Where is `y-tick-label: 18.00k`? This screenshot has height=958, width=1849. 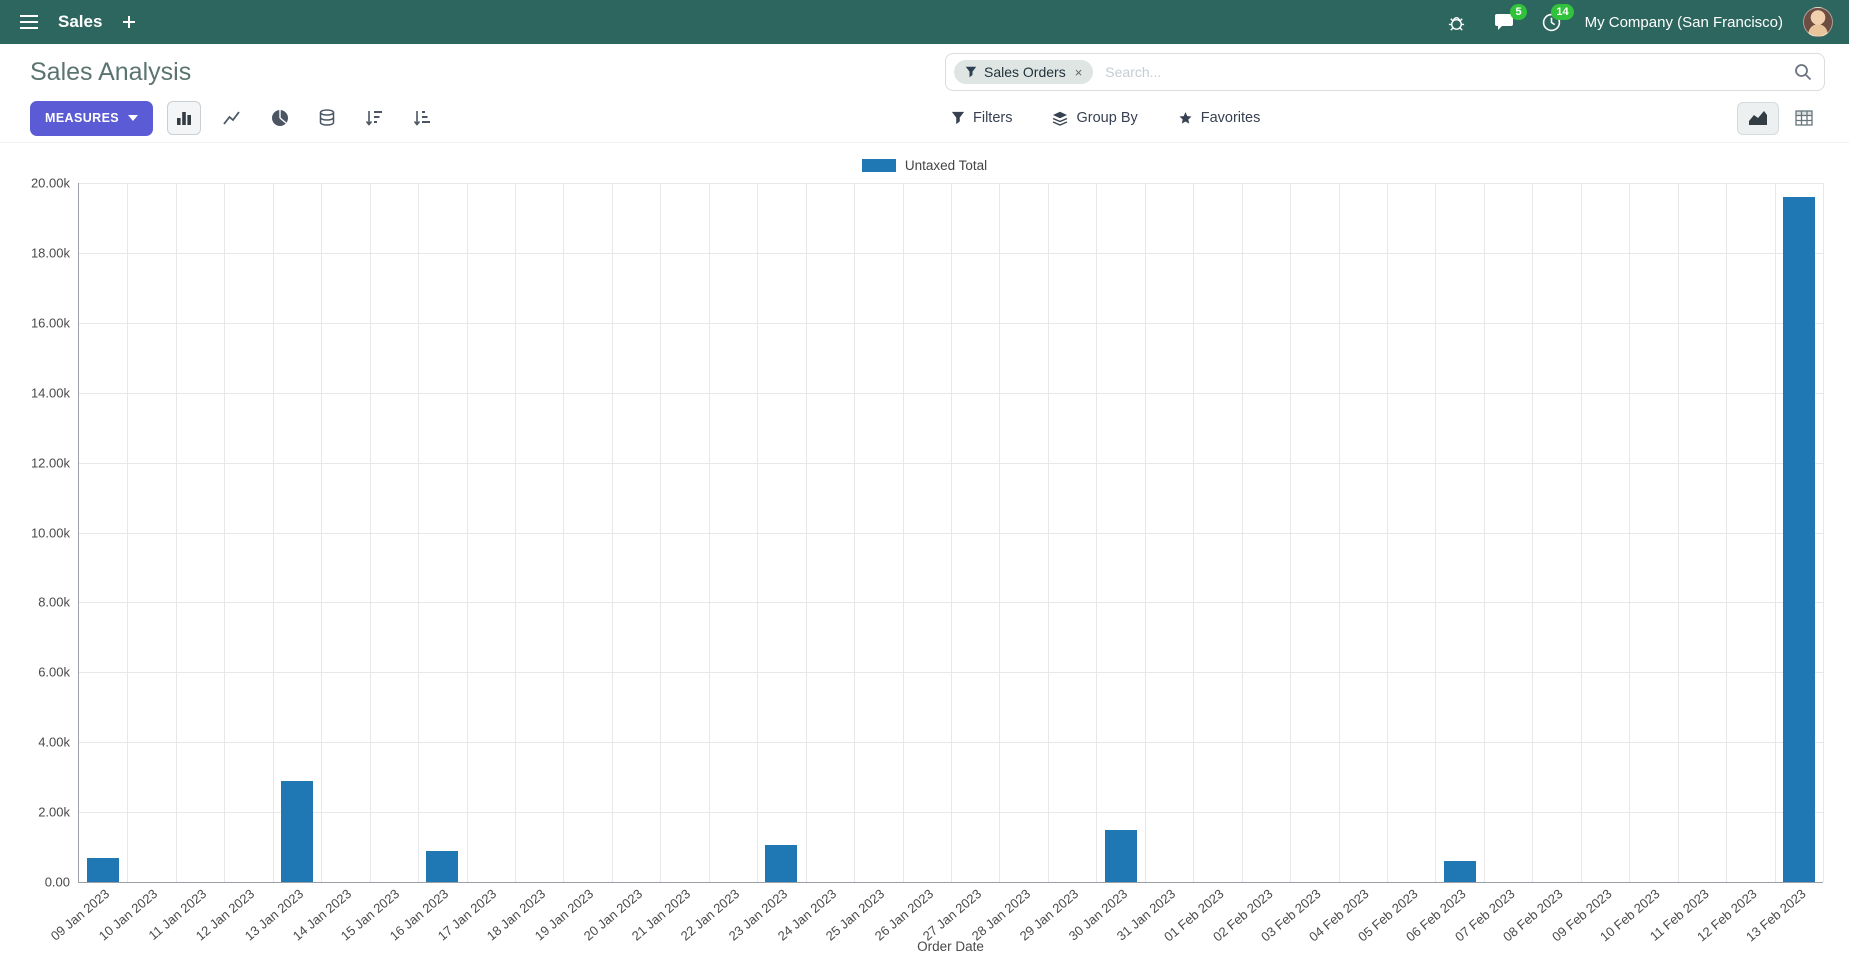
y-tick-label: 18.00k is located at coordinates (50, 253).